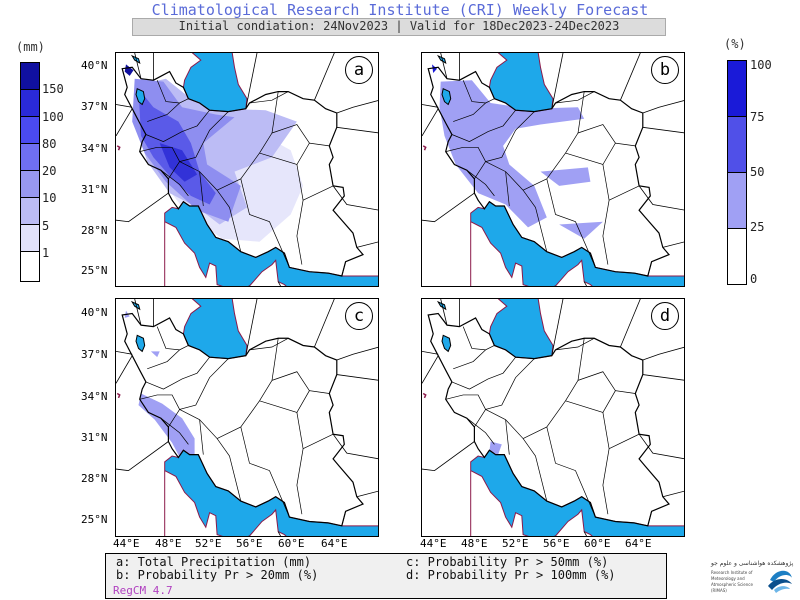 The image size is (800, 600). What do you see at coordinates (214, 562) in the screenshot?
I see `description-a: a: Total Precipitation (mm)` at bounding box center [214, 562].